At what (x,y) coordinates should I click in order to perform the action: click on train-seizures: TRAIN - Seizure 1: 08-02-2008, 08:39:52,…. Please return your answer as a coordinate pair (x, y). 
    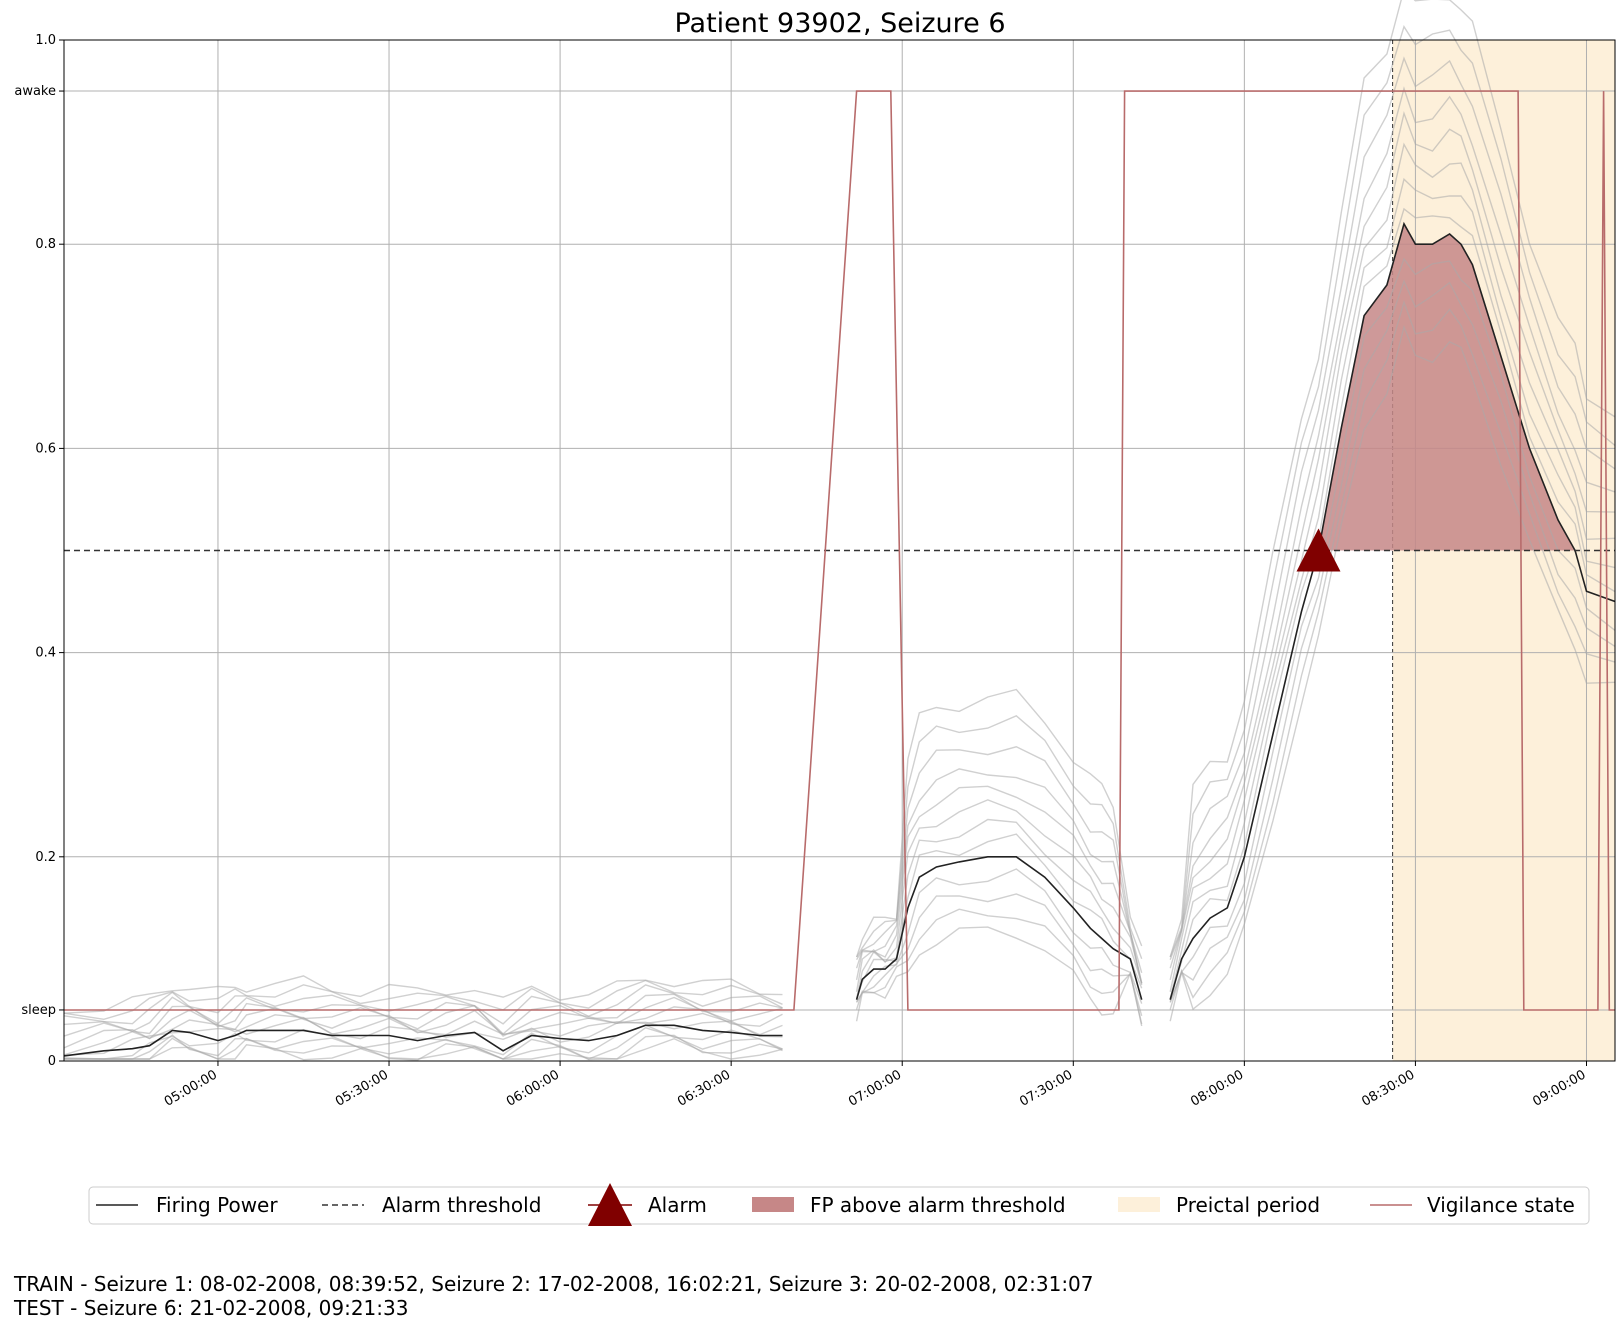
    Looking at the image, I should click on (554, 1284).